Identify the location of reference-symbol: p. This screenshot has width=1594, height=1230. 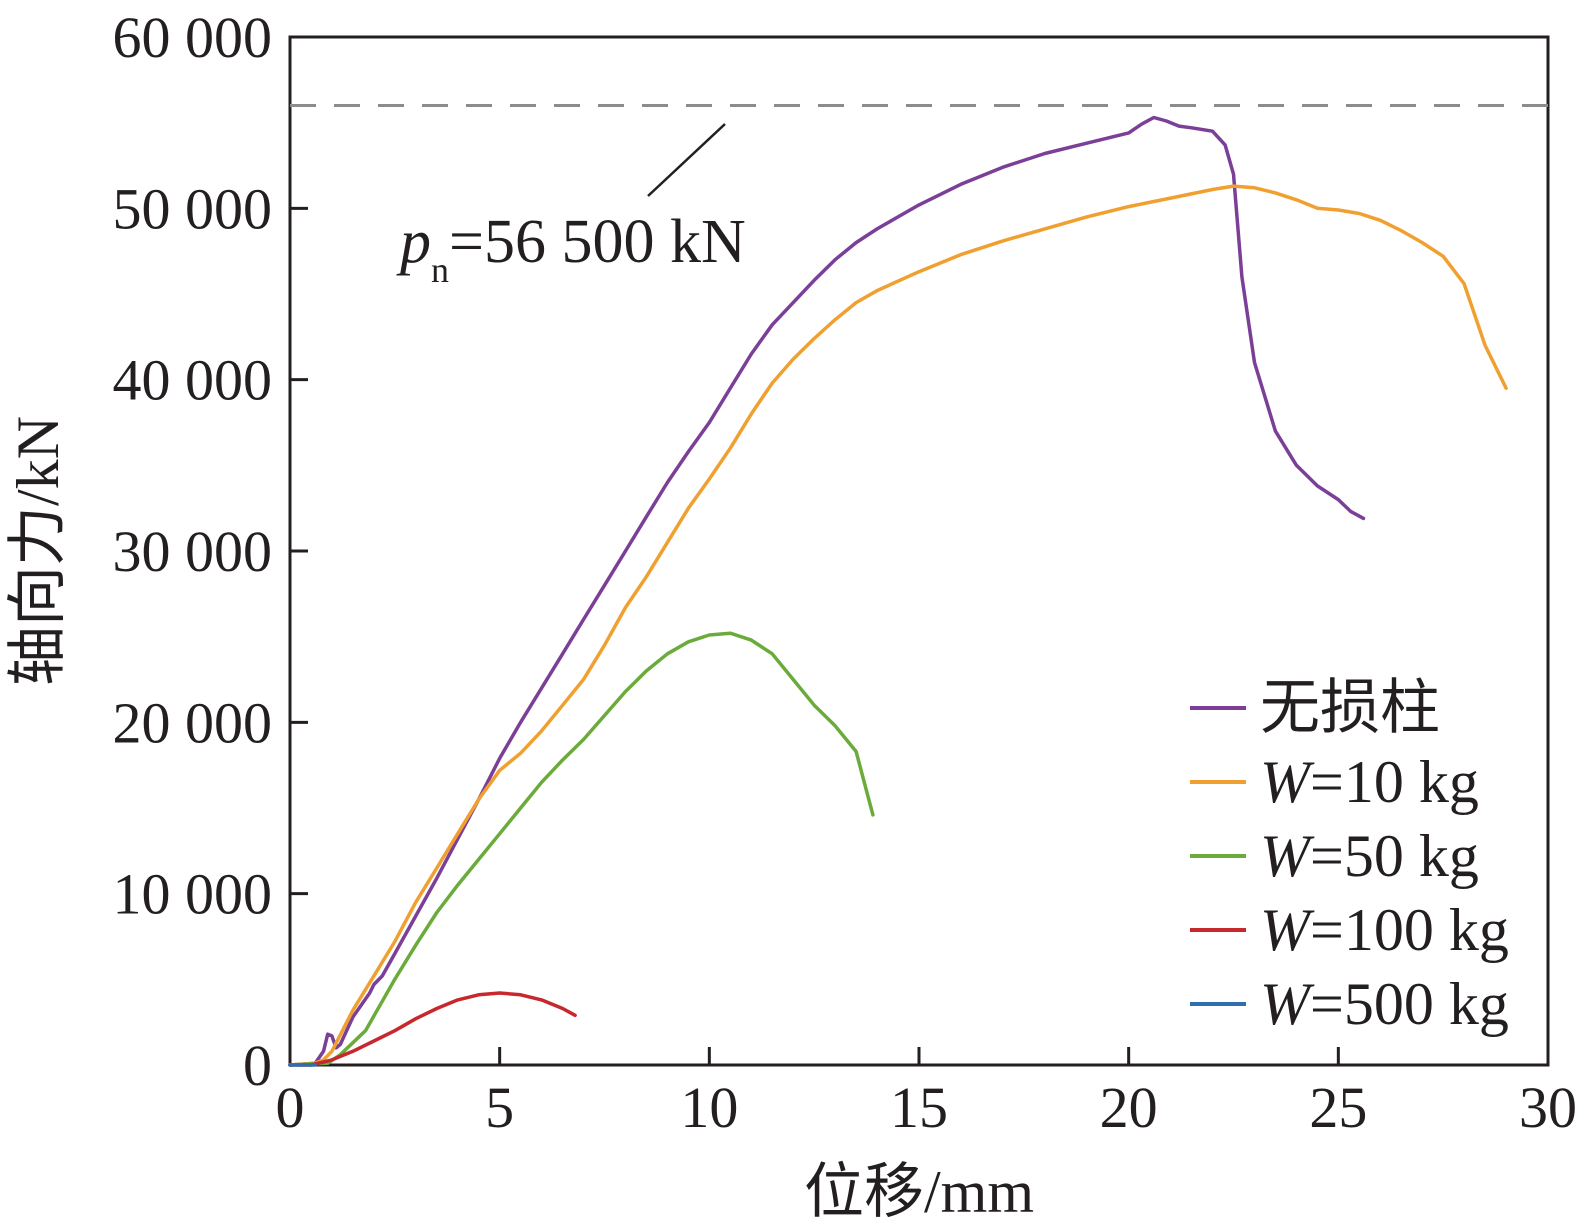
(413, 242).